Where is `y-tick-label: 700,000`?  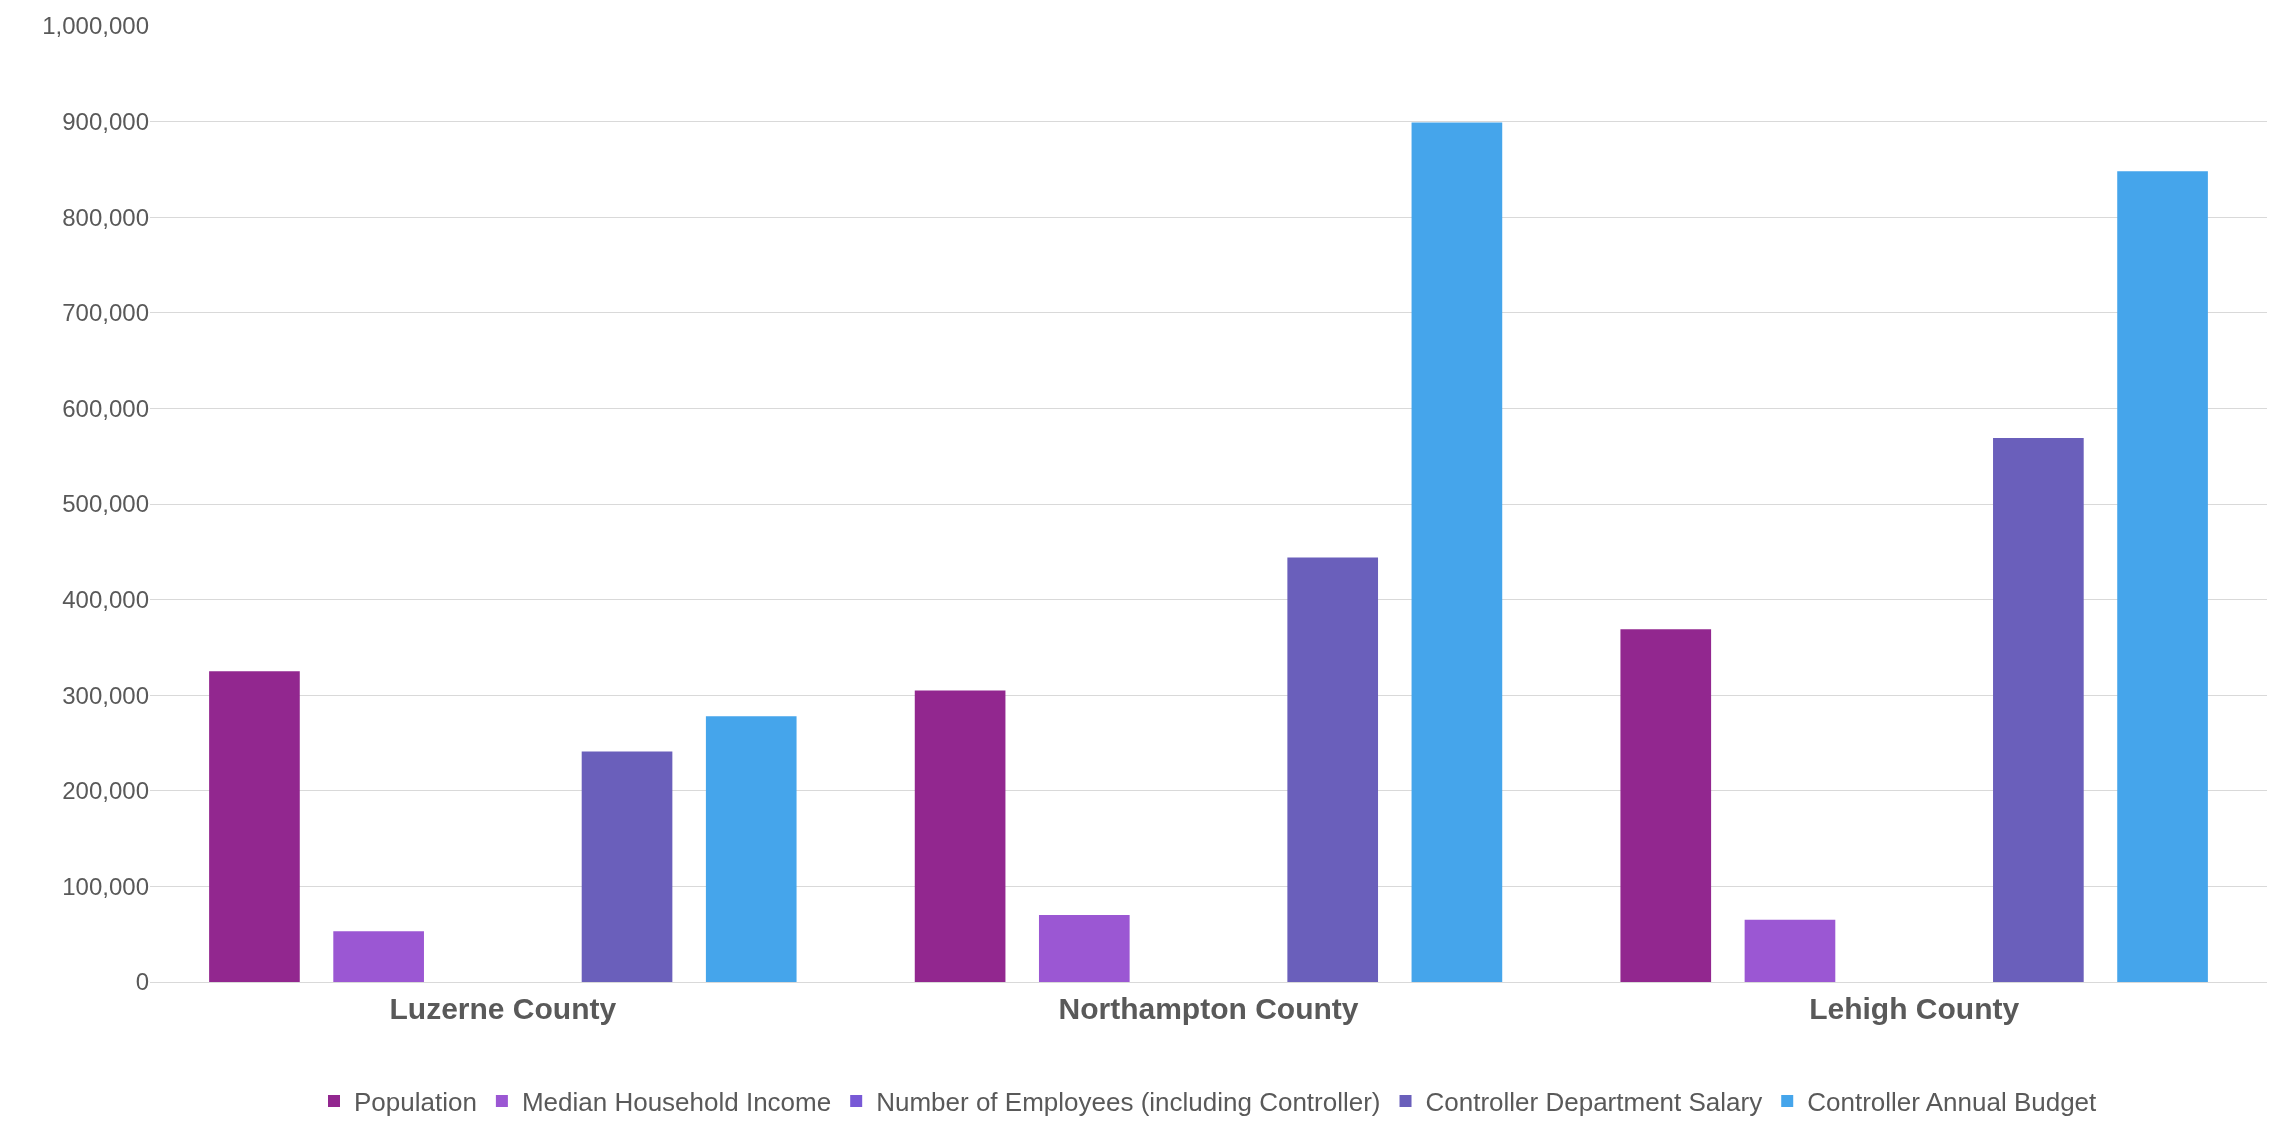
y-tick-label: 700,000 is located at coordinates (105, 313).